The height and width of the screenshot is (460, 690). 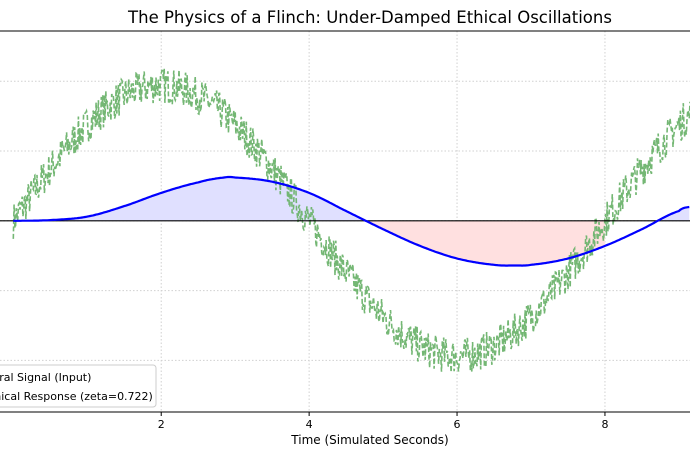 I want to click on negative-response-fill, so click(x=485, y=243).